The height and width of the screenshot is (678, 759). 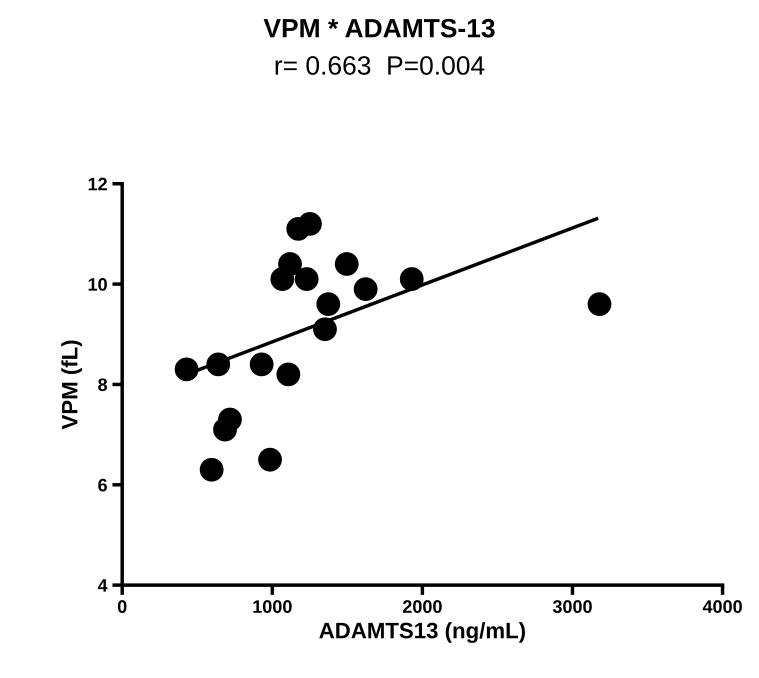 What do you see at coordinates (102, 485) in the screenshot?
I see `y-tick-label: 6` at bounding box center [102, 485].